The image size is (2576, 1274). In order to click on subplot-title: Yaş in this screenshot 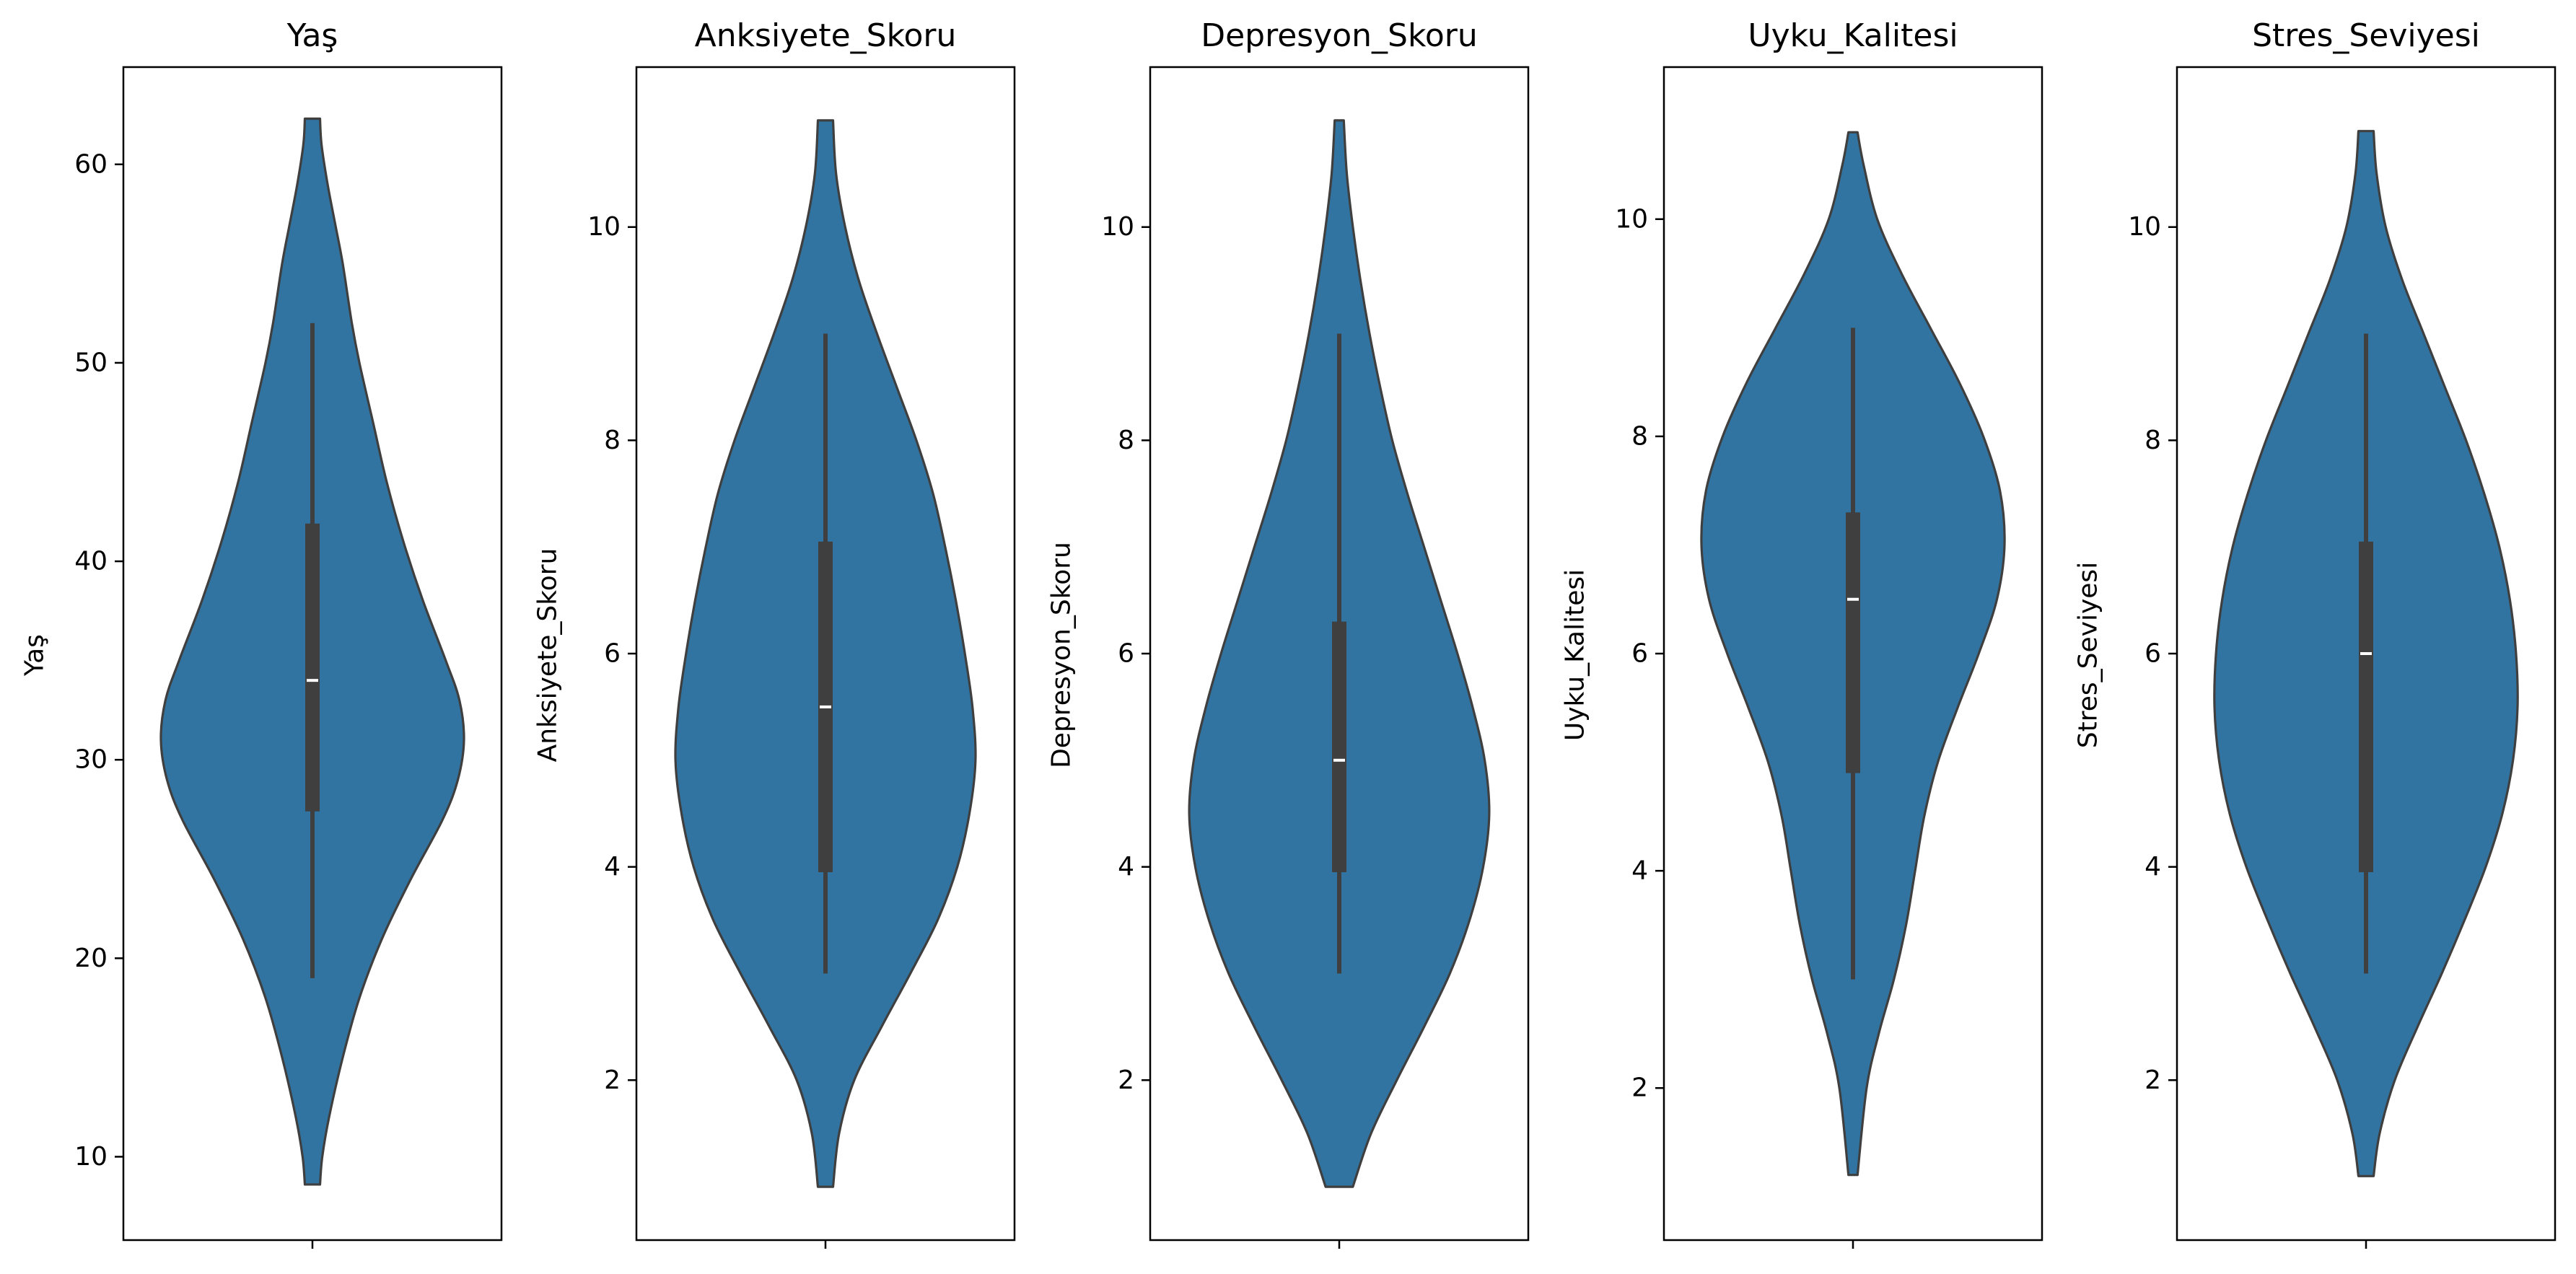, I will do `click(312, 35)`.